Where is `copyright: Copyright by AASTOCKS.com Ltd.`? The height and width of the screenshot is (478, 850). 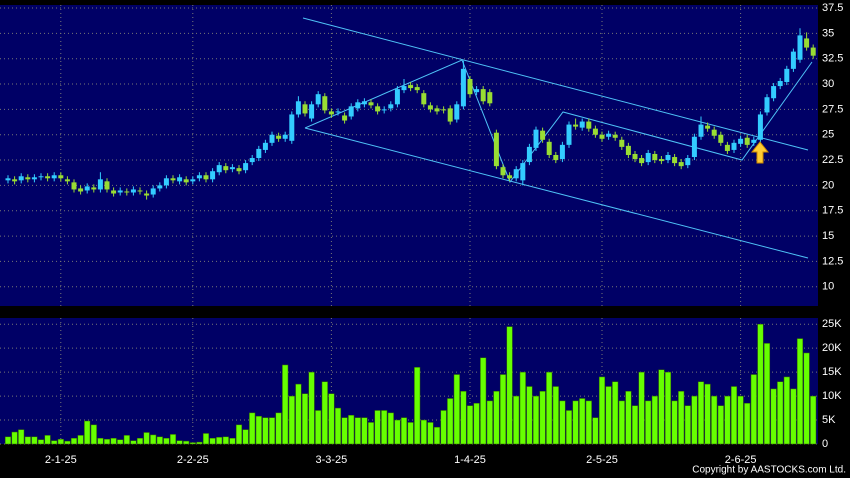
copyright: Copyright by AASTOCKS.com Ltd. is located at coordinates (769, 470).